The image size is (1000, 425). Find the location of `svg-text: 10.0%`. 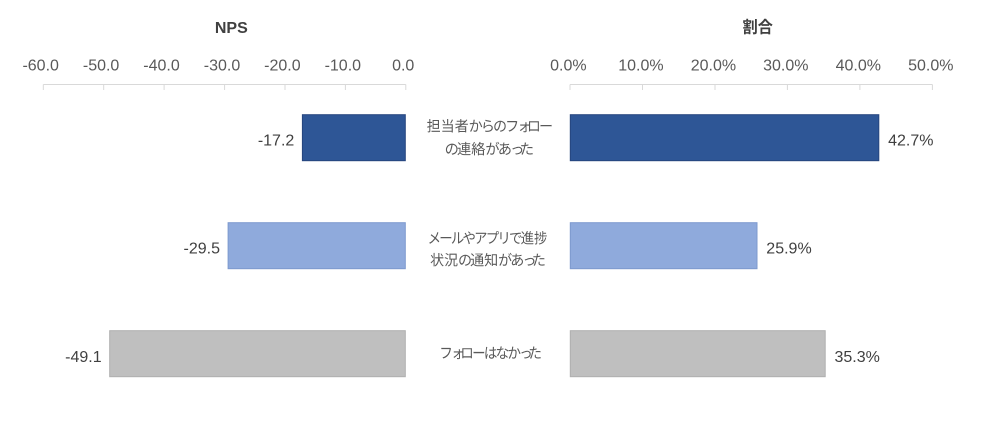

svg-text: 10.0% is located at coordinates (640, 65).